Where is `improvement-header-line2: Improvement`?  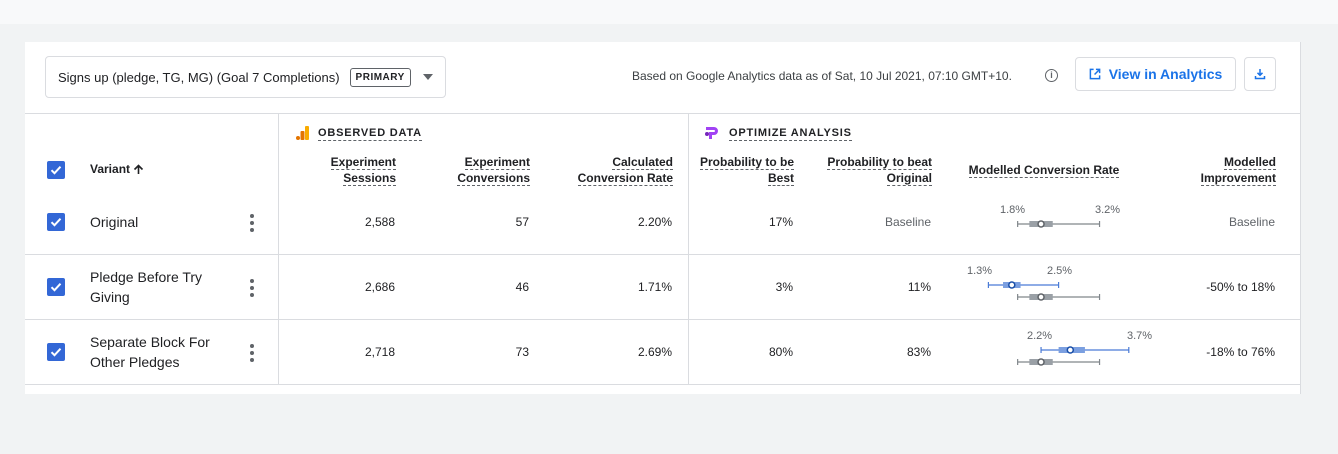
improvement-header-line2: Improvement is located at coordinates (1238, 178).